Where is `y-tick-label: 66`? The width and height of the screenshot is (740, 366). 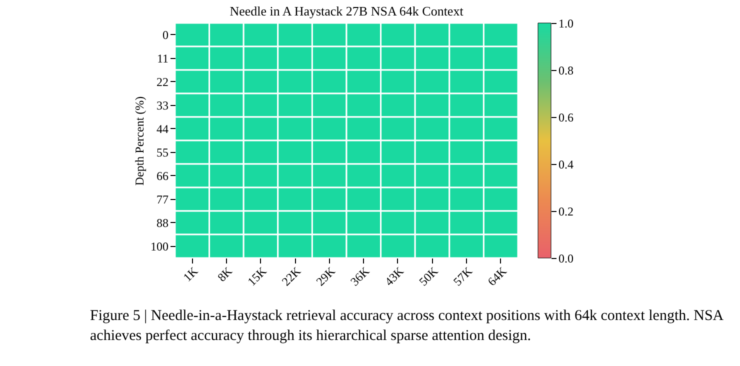 y-tick-label: 66 is located at coordinates (162, 175).